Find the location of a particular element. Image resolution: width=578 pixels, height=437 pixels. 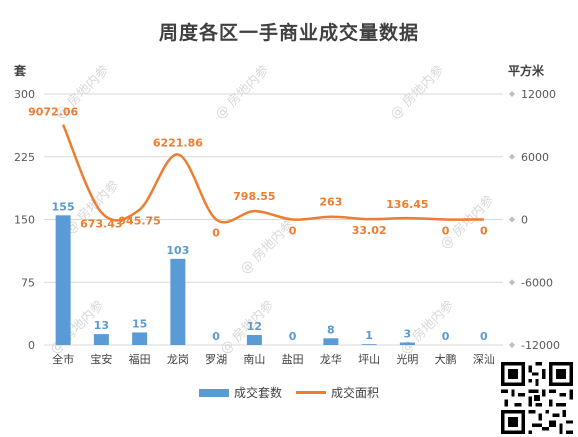

line-value-label: 6221.86 is located at coordinates (178, 142).